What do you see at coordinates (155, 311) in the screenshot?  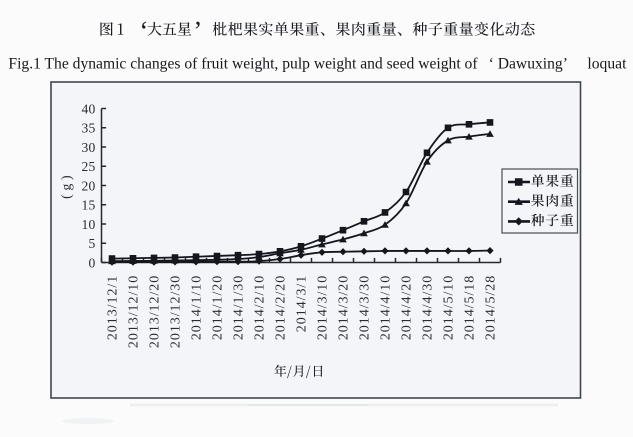 I see `svg-text: 2013/12/20` at bounding box center [155, 311].